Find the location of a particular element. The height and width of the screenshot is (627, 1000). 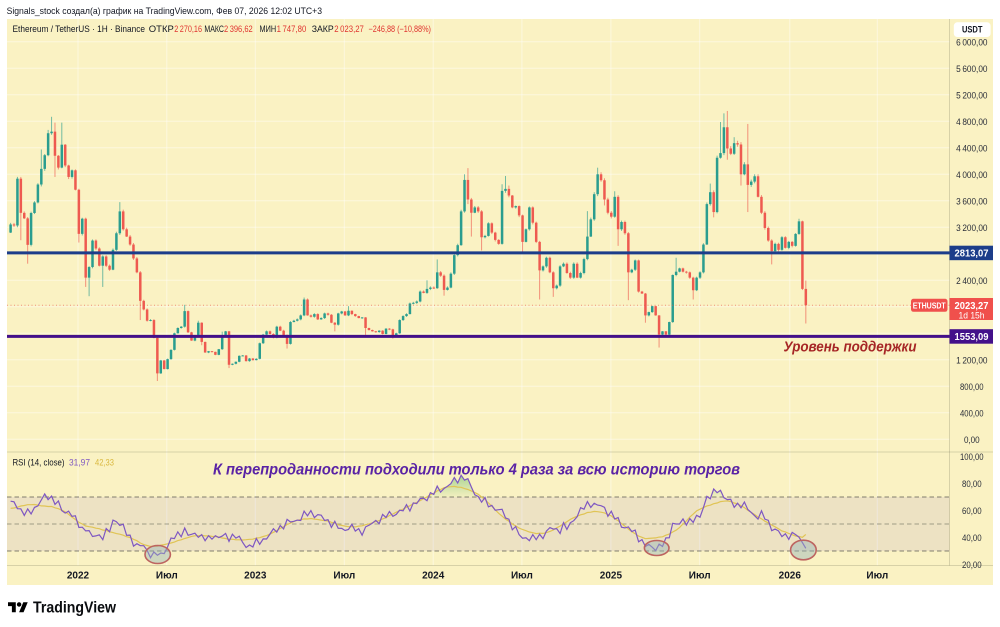

svg-text: 2024 is located at coordinates (433, 576).